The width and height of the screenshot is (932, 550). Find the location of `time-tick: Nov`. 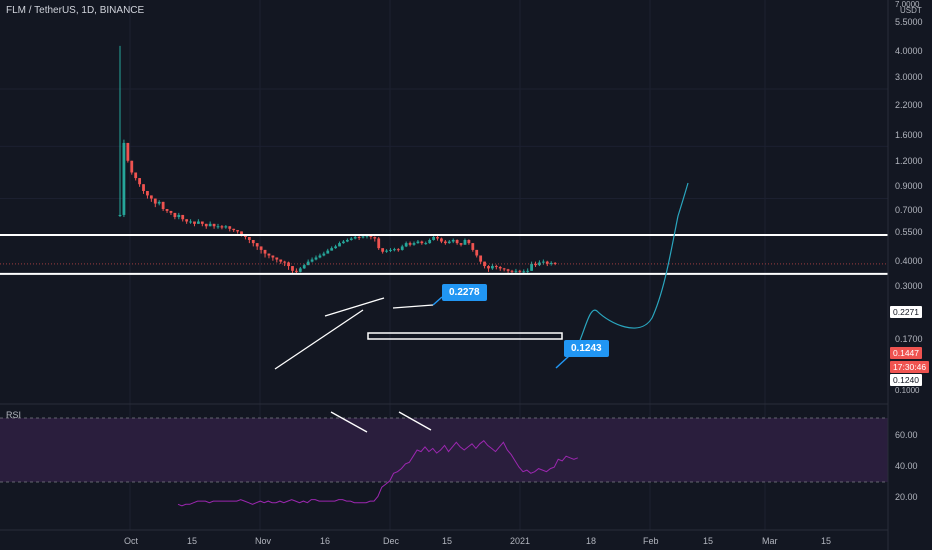

time-tick: Nov is located at coordinates (263, 541).